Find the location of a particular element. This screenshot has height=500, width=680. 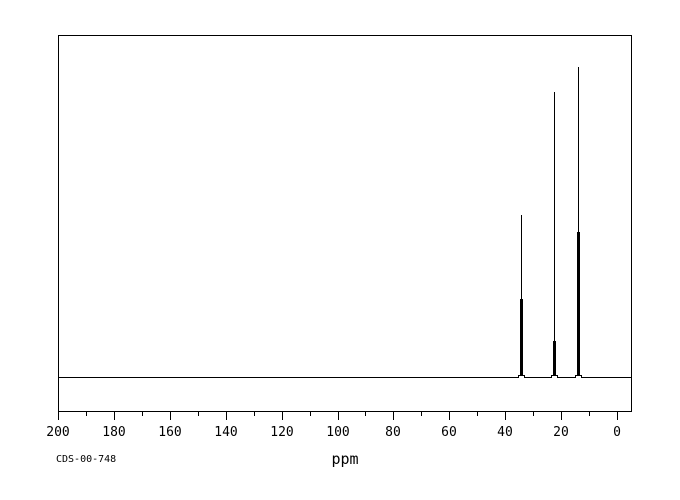

x-axis-tick-label: 160 is located at coordinates (170, 432).